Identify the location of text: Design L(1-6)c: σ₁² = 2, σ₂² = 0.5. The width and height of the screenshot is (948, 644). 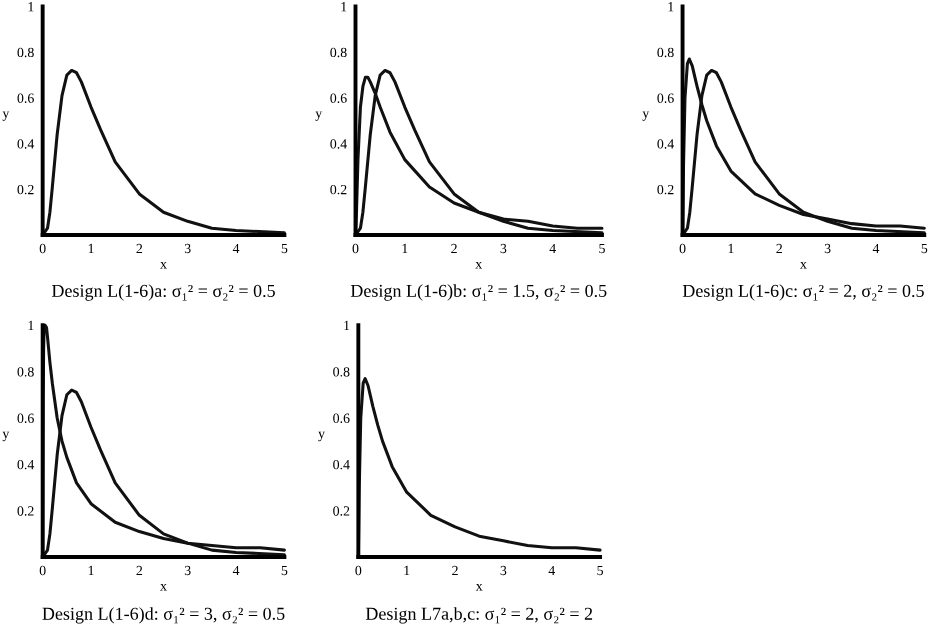
(803, 292).